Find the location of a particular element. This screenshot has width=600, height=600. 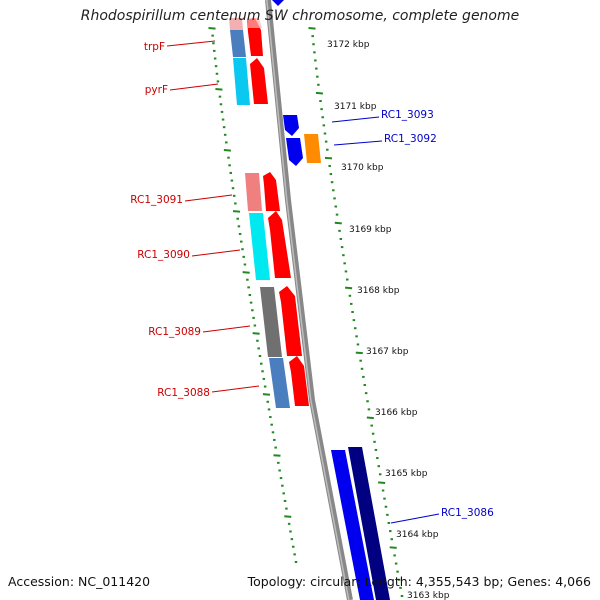

gene-label-RC1_3091: RC1_3091 is located at coordinates (156, 200).